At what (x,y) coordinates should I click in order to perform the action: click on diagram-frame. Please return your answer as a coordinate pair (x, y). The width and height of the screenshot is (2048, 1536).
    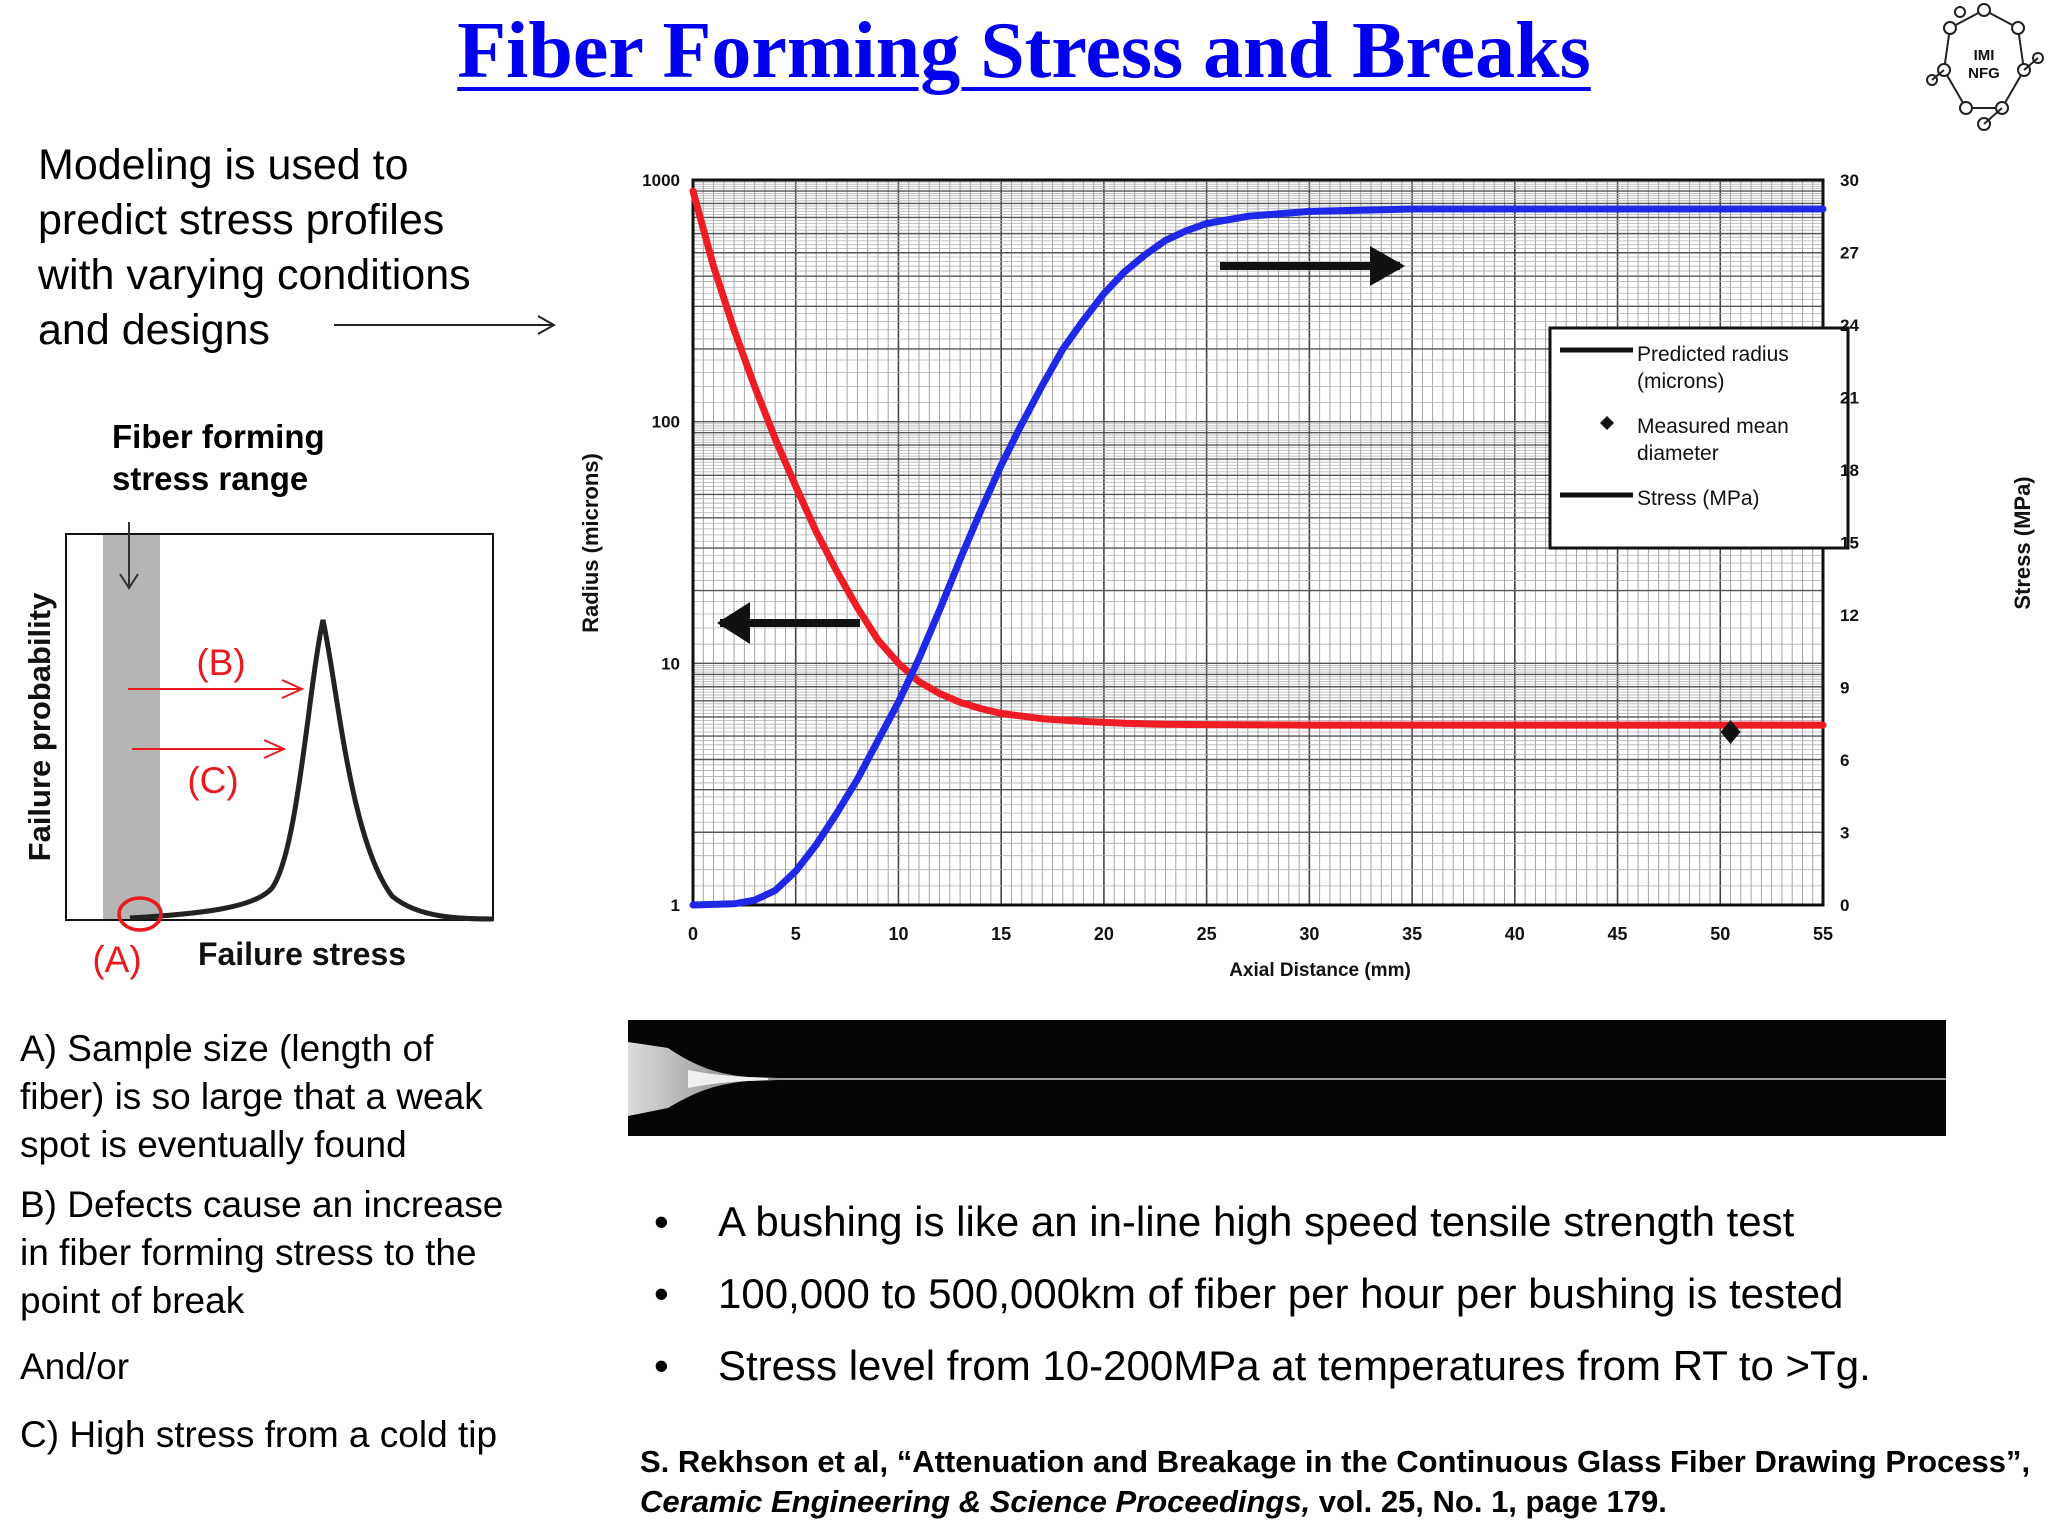
    Looking at the image, I should click on (279, 727).